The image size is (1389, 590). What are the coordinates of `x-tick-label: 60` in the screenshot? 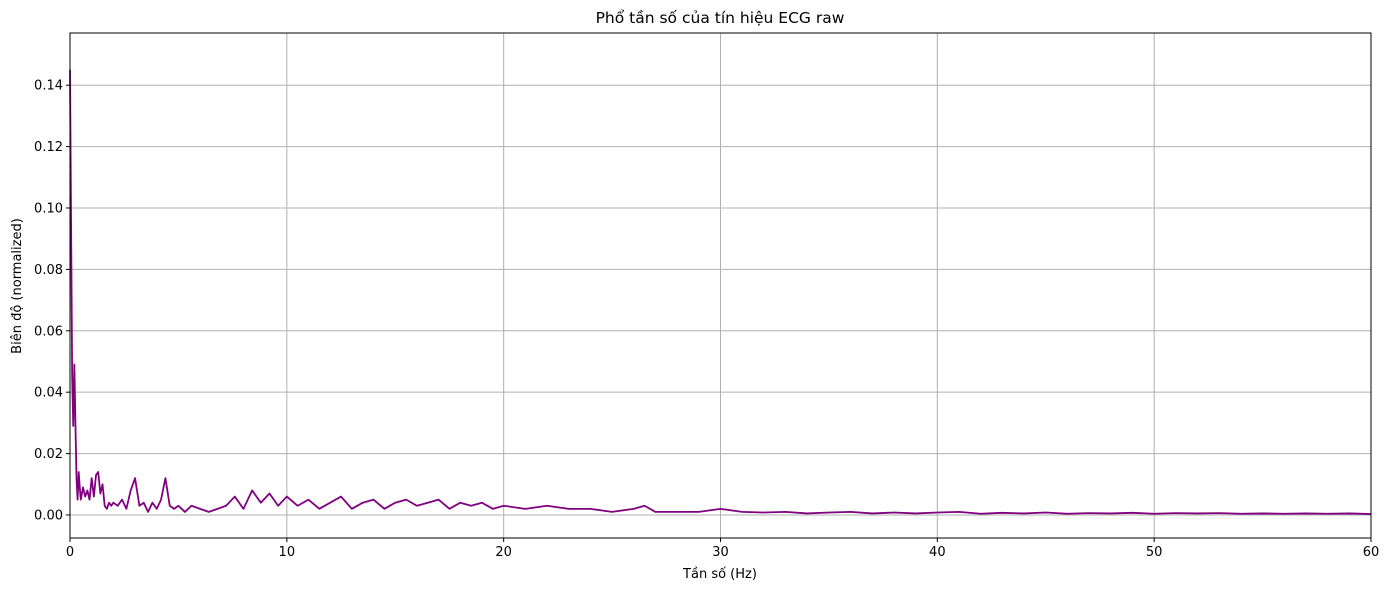 It's located at (1371, 552).